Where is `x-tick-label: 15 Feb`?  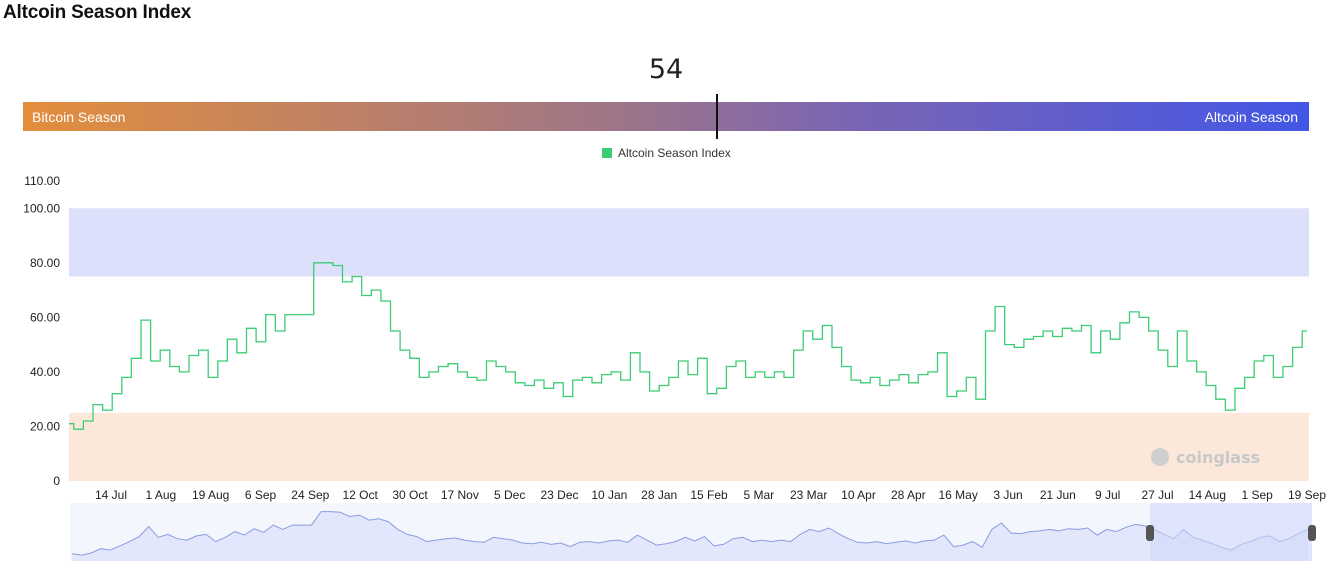 x-tick-label: 15 Feb is located at coordinates (709, 495).